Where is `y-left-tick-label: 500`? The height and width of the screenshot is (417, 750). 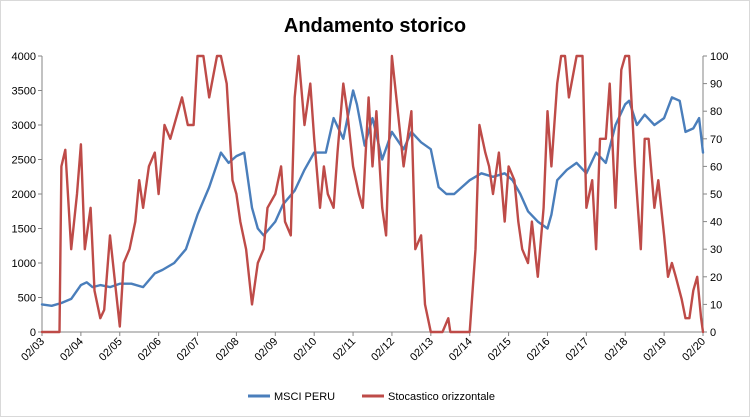
y-left-tick-label: 500 is located at coordinates (27, 299).